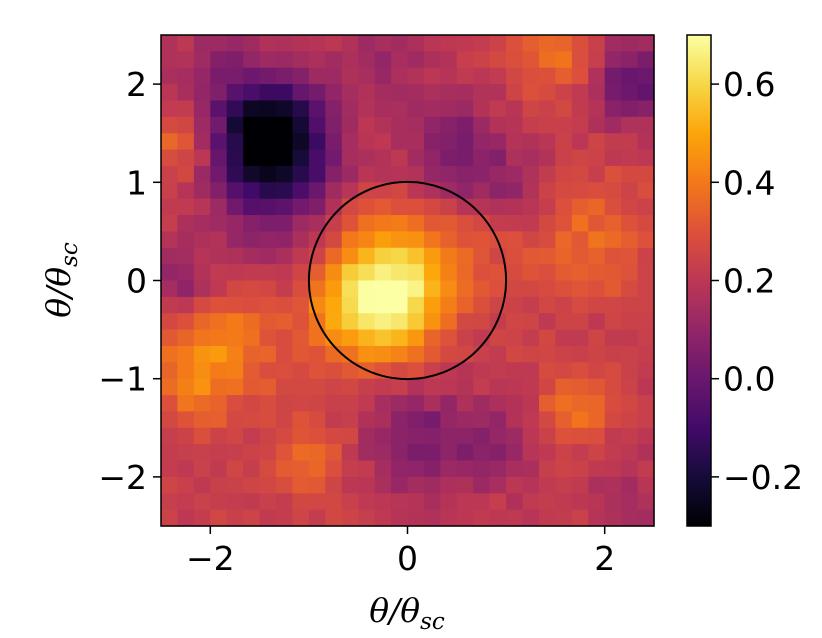 The height and width of the screenshot is (638, 822). I want to click on colorbar-tick-label: 0.4, so click(749, 182).